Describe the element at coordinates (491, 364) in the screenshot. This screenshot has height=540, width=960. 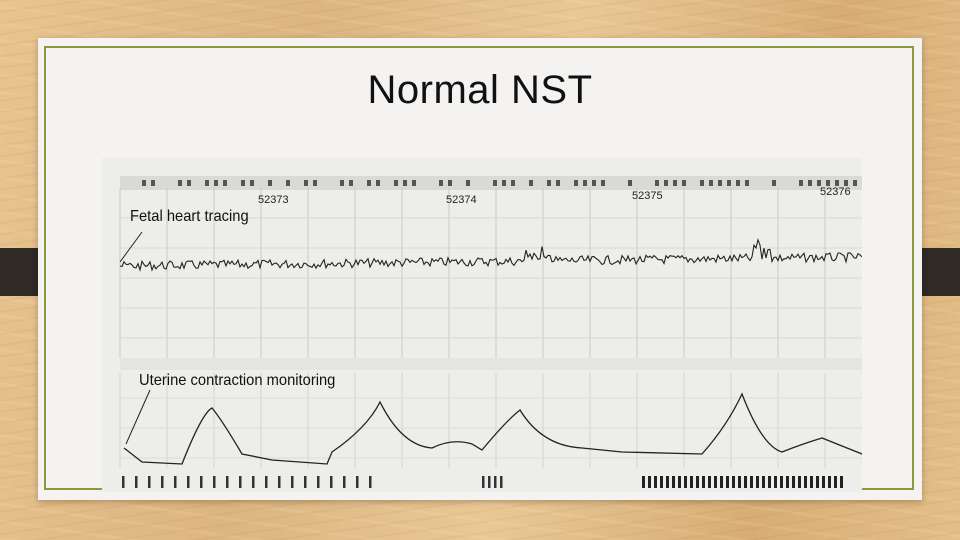
I see `panel-divider` at that location.